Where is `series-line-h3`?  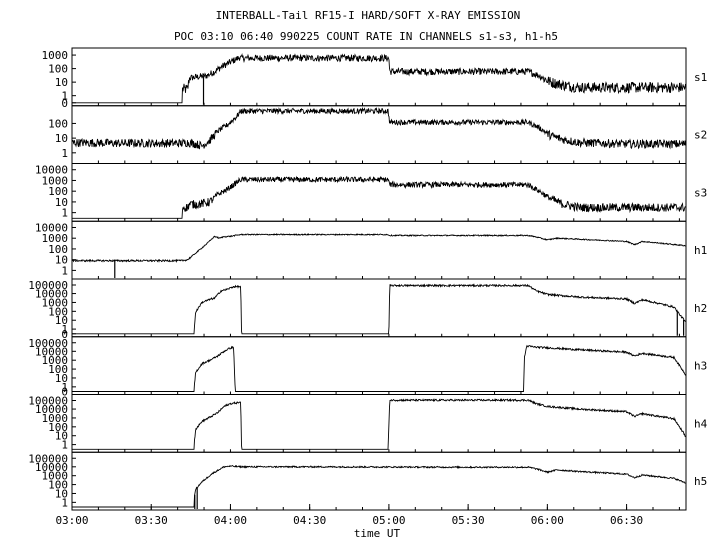
series-line-h3 is located at coordinates (379, 368).